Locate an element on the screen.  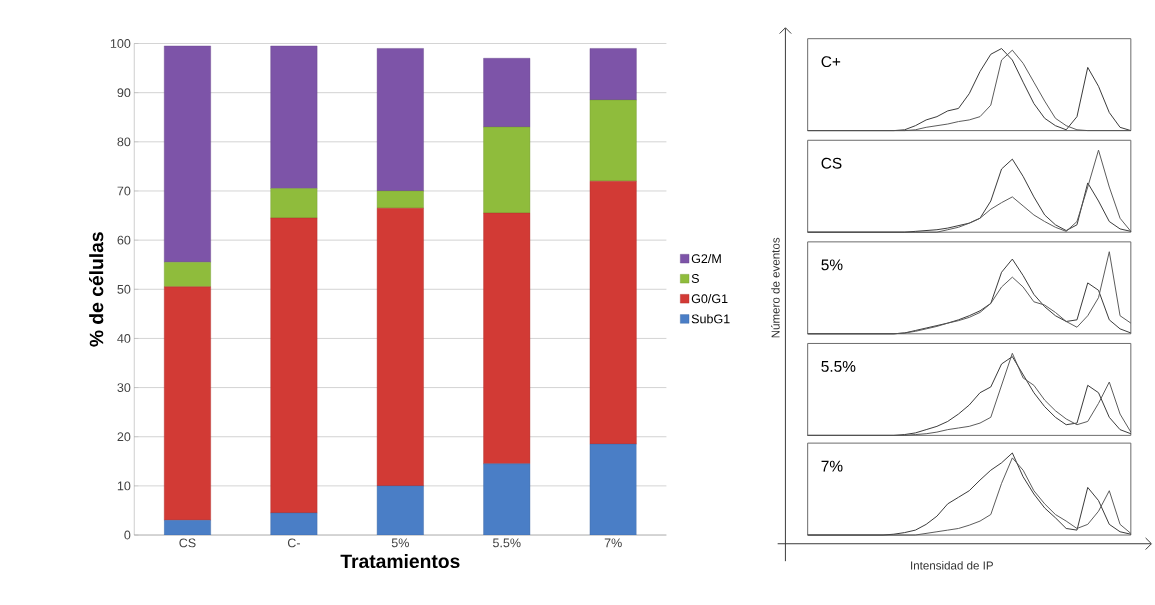
annotation: 5.5% is located at coordinates (838, 367).